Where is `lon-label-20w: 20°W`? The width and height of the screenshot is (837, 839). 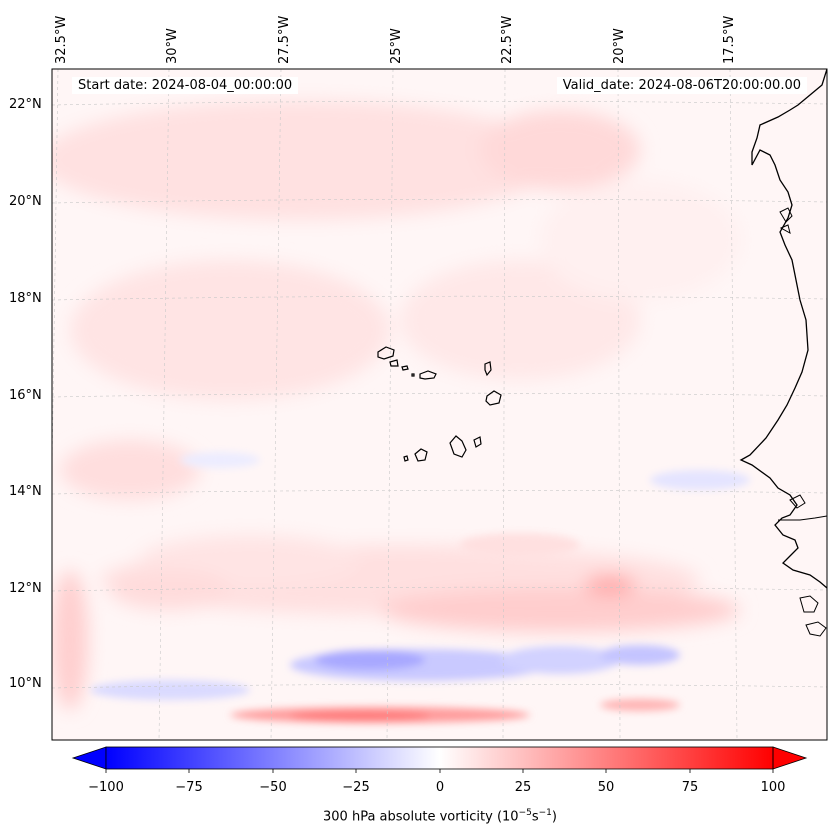
lon-label-20w: 20°W is located at coordinates (619, 46).